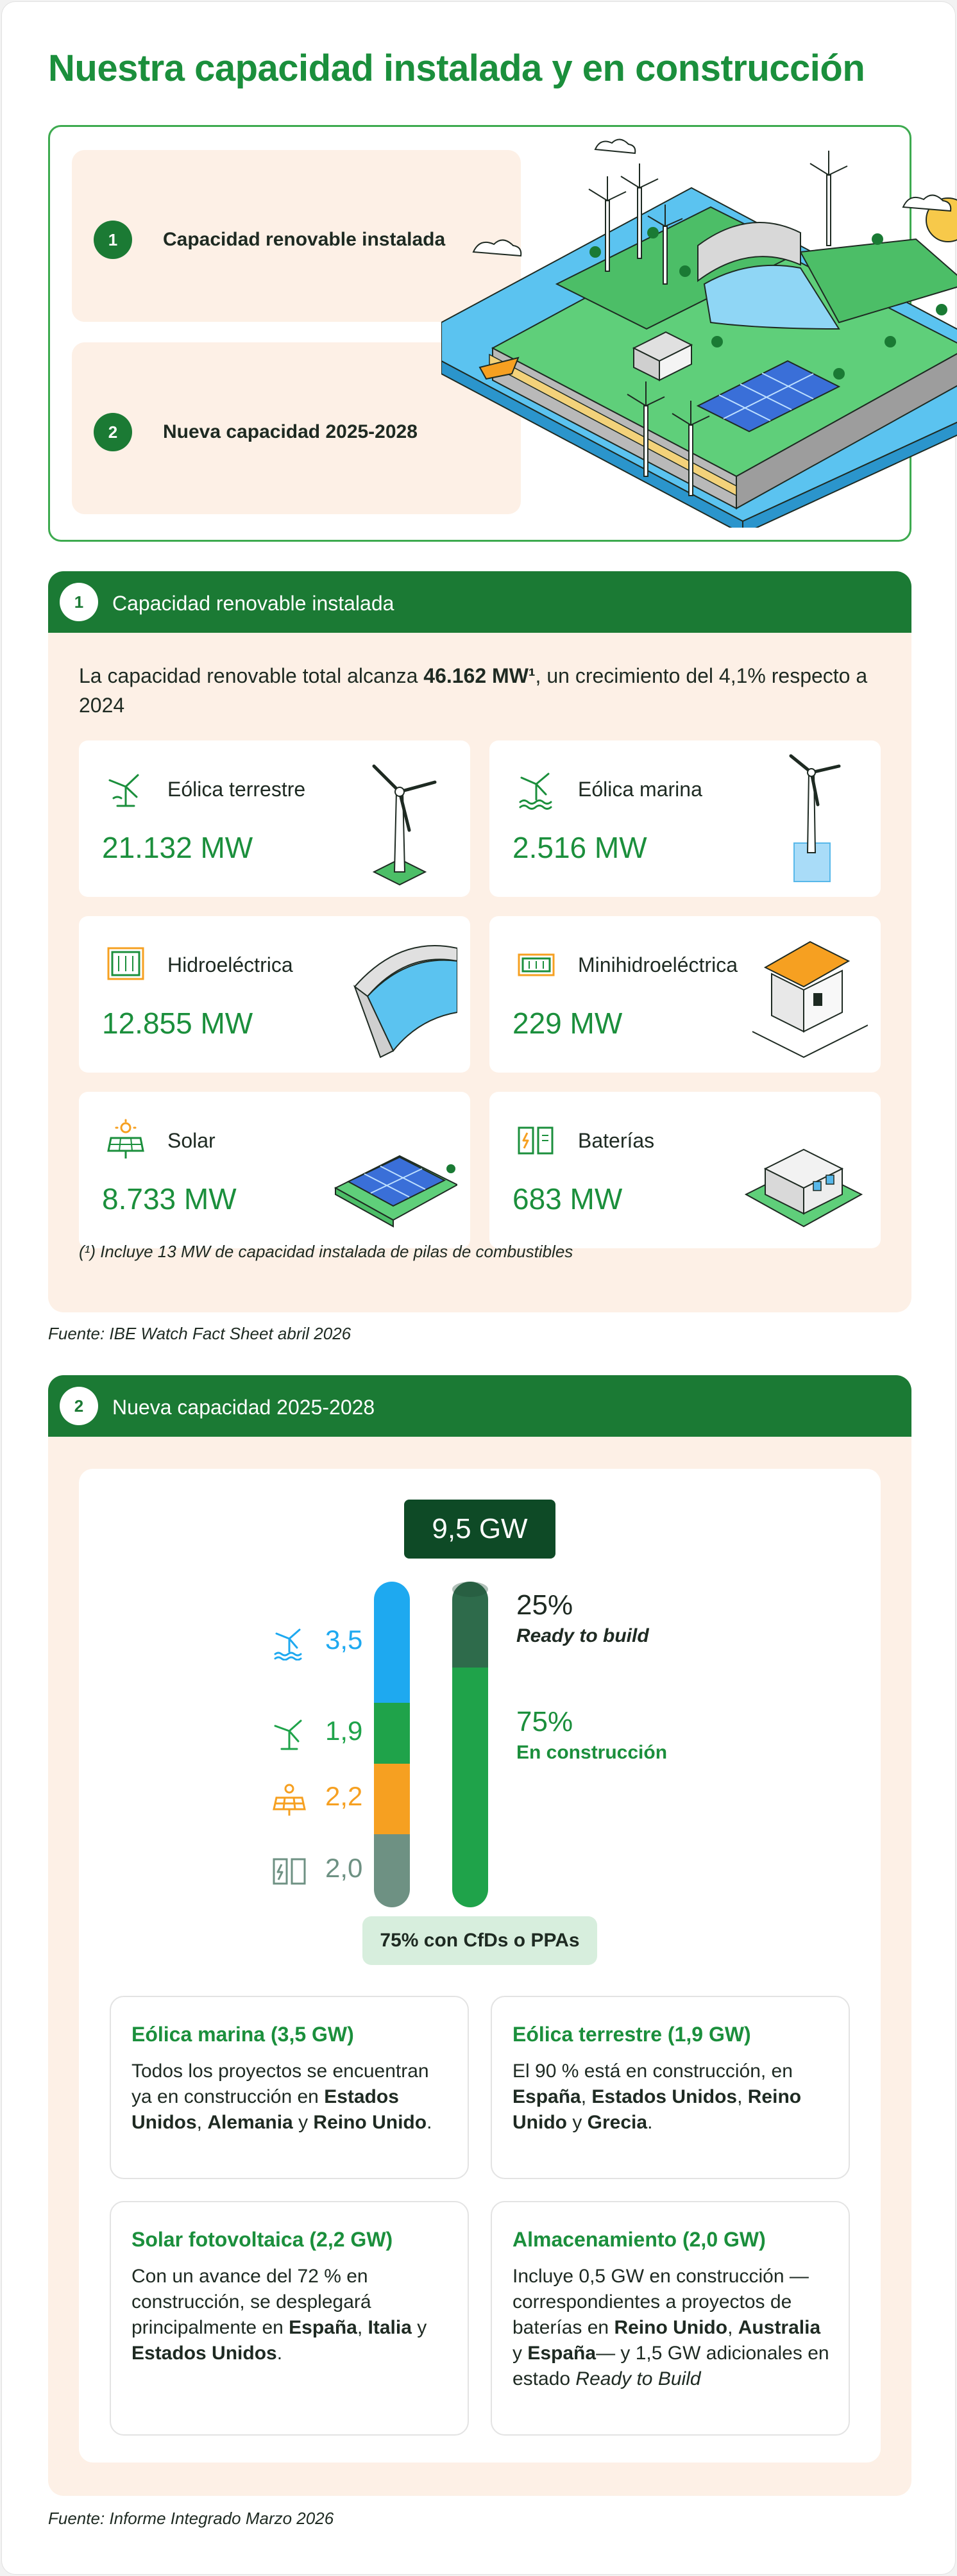  I want to click on card-value: 12.855 MW, so click(177, 1023).